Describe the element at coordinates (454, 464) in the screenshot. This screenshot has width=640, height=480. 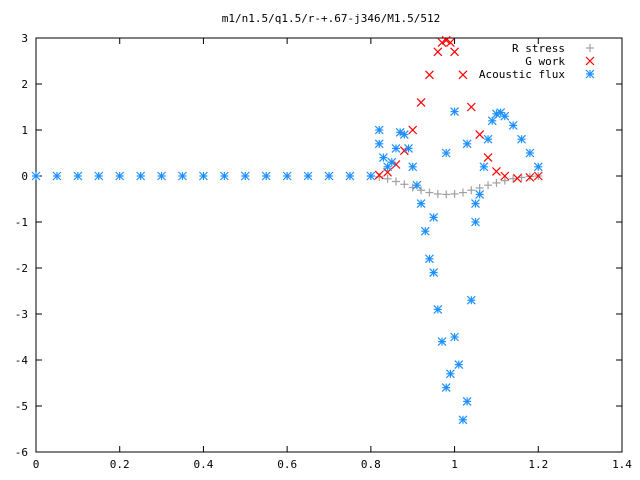
I see `x-tick-label: 1` at that location.